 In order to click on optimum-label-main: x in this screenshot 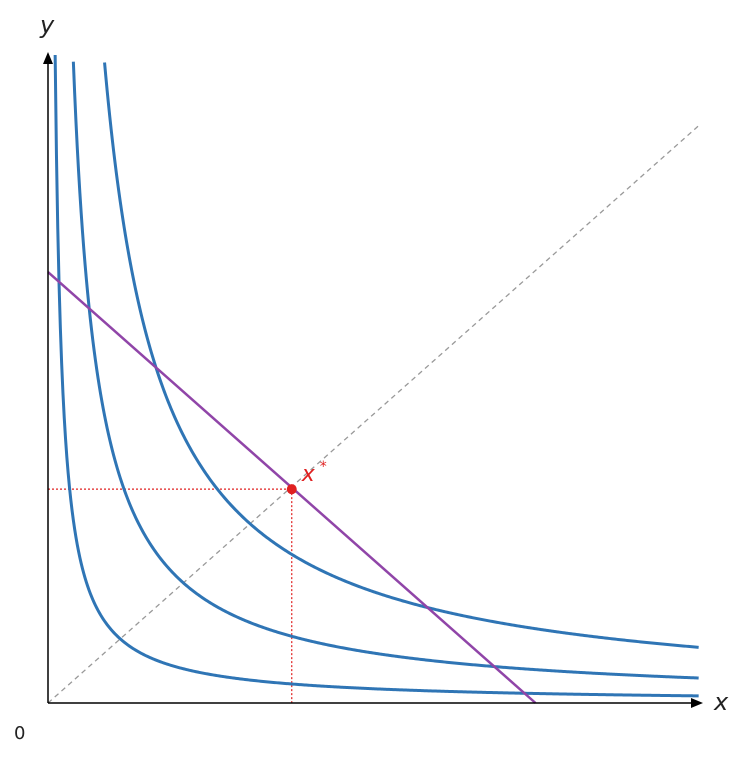, I will do `click(308, 474)`.